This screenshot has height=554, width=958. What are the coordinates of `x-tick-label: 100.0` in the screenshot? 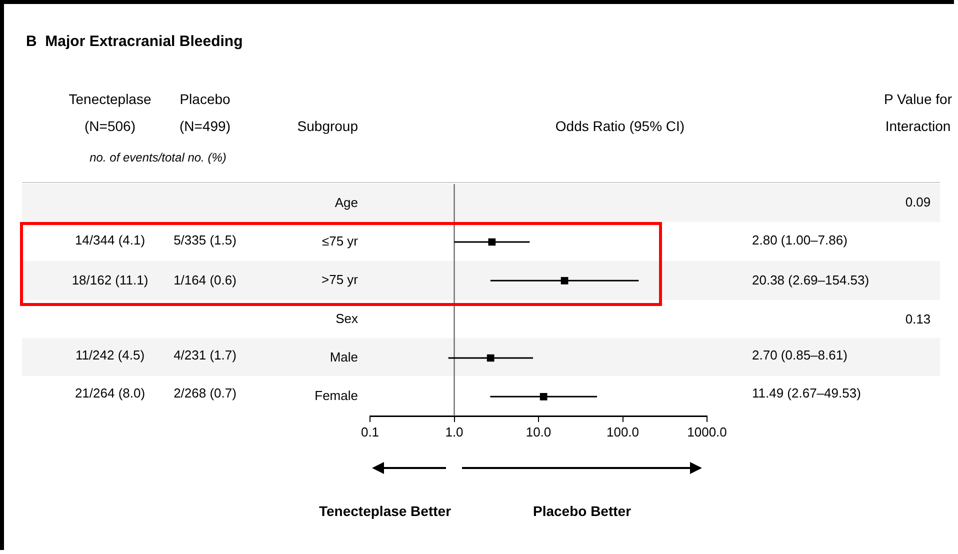 It's located at (623, 432).